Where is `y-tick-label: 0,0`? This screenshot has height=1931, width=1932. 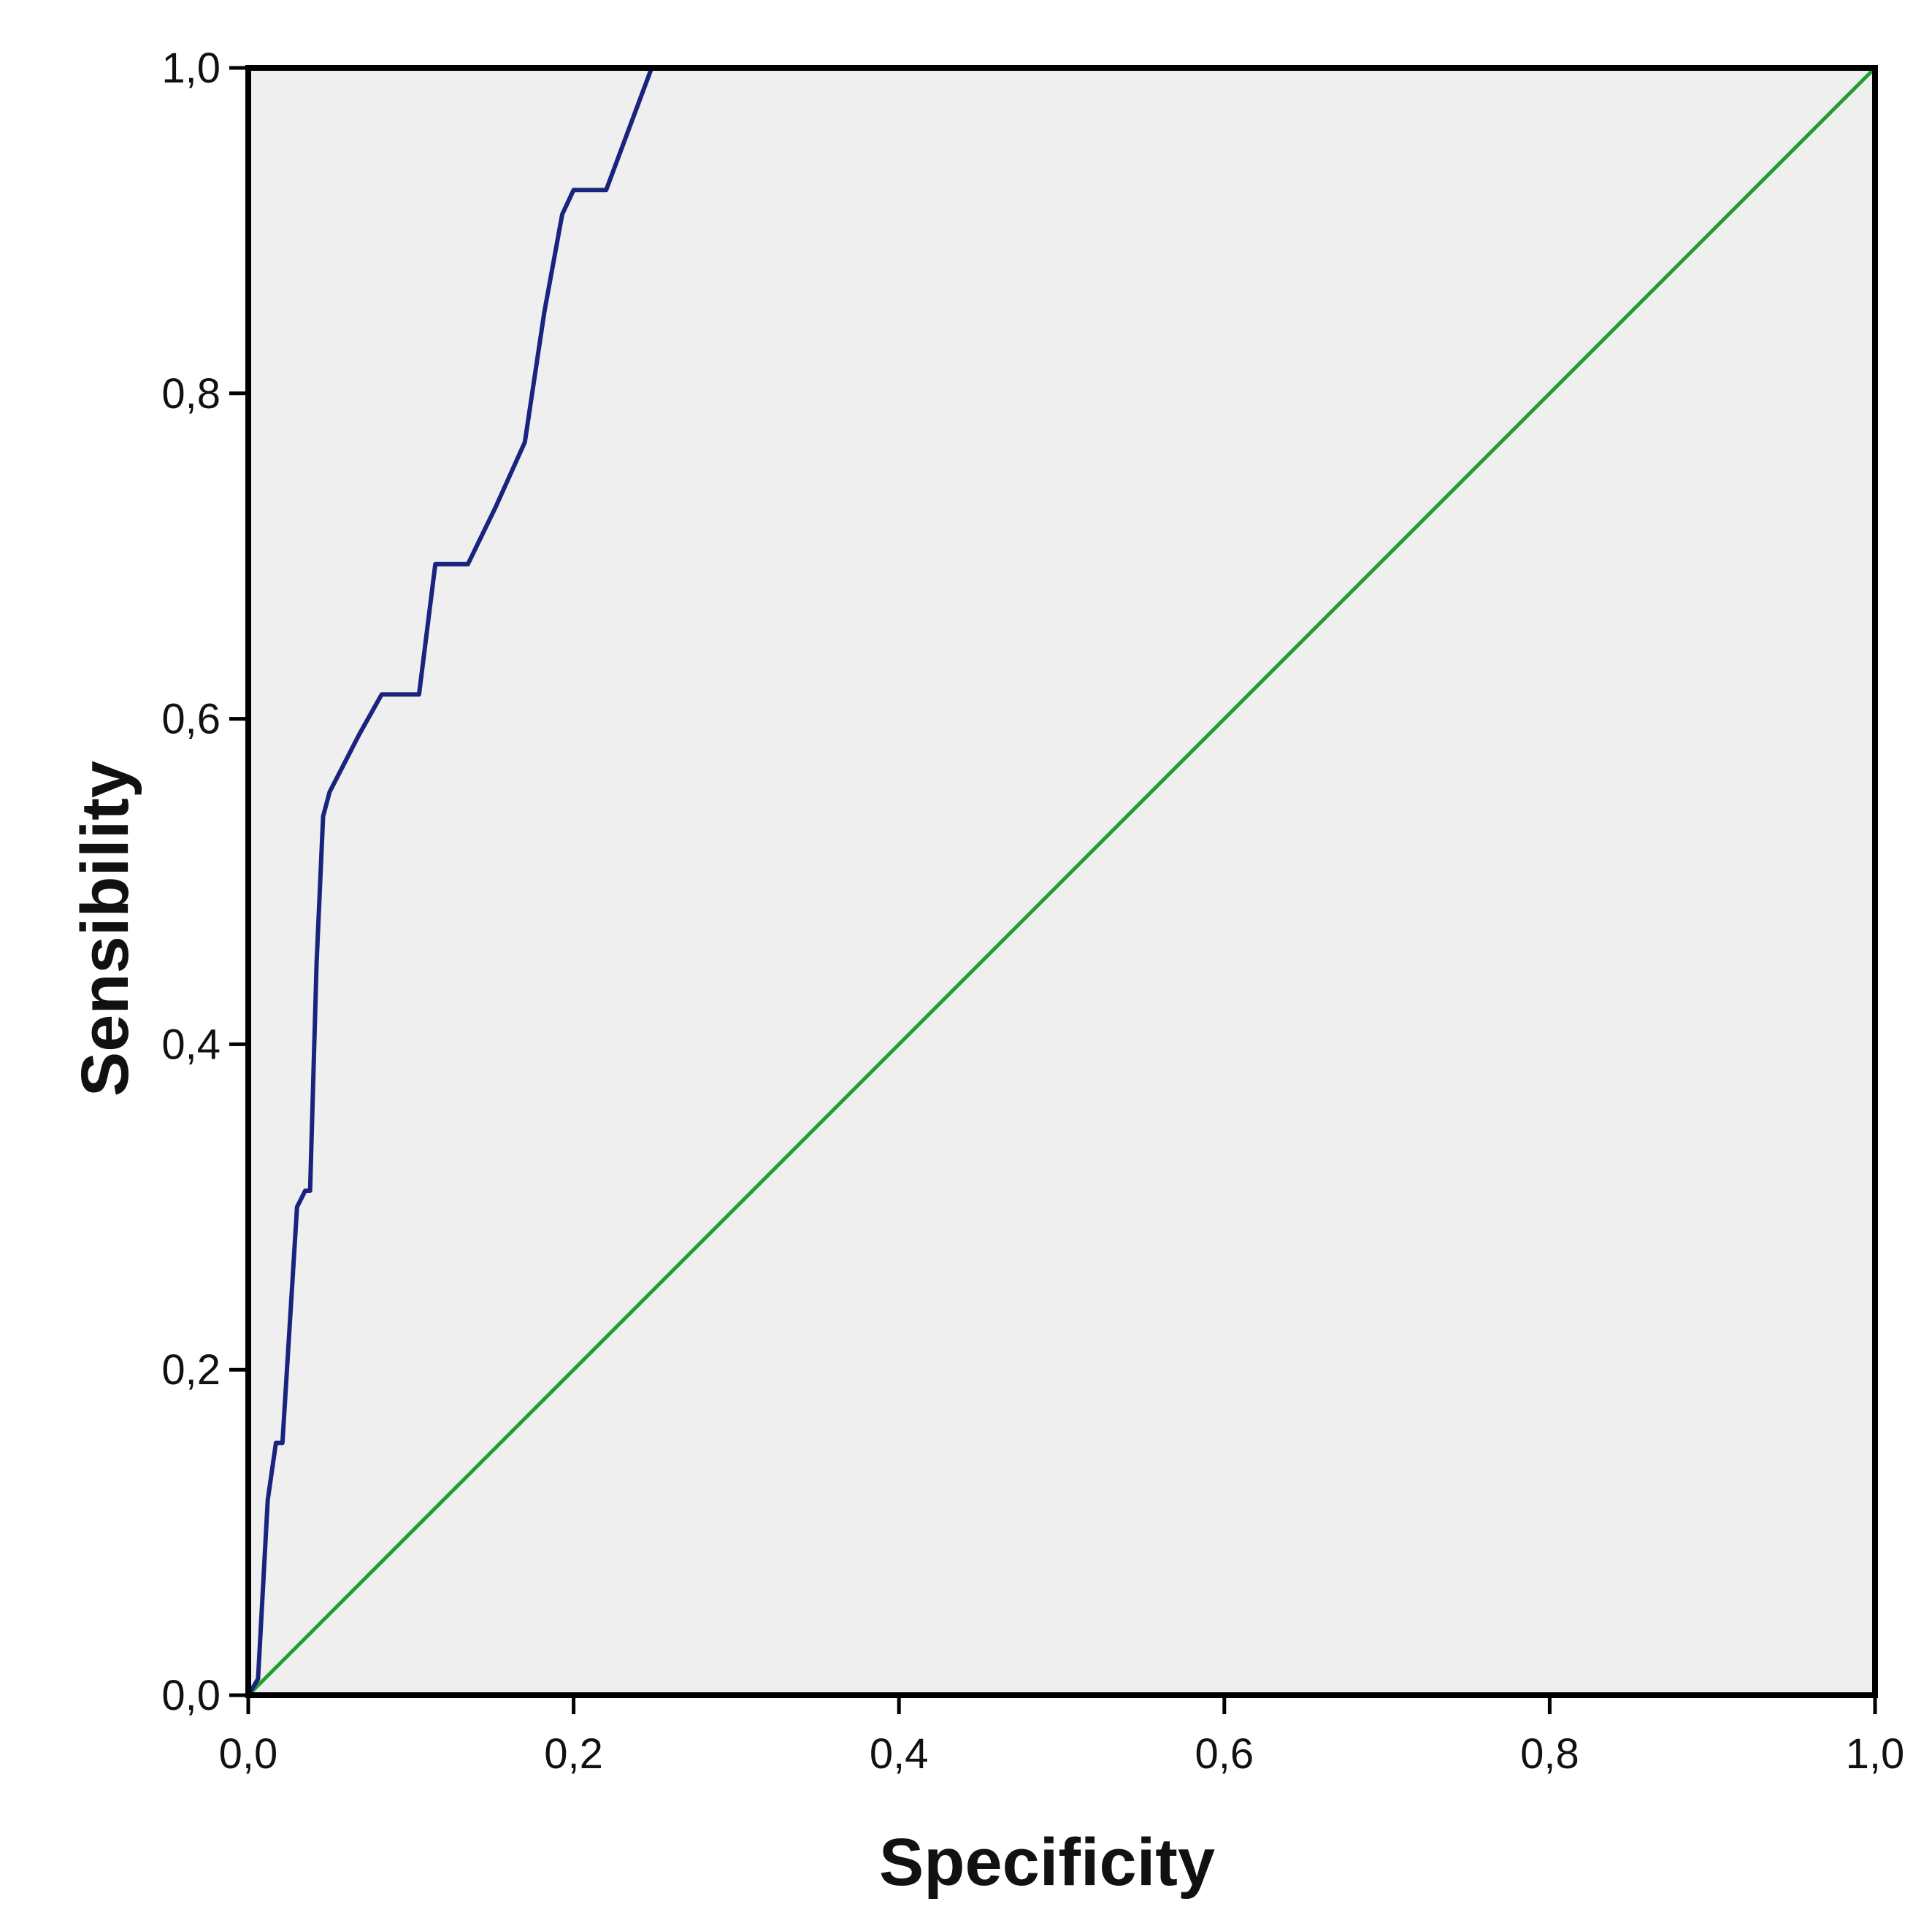
y-tick-label: 0,0 is located at coordinates (191, 1696).